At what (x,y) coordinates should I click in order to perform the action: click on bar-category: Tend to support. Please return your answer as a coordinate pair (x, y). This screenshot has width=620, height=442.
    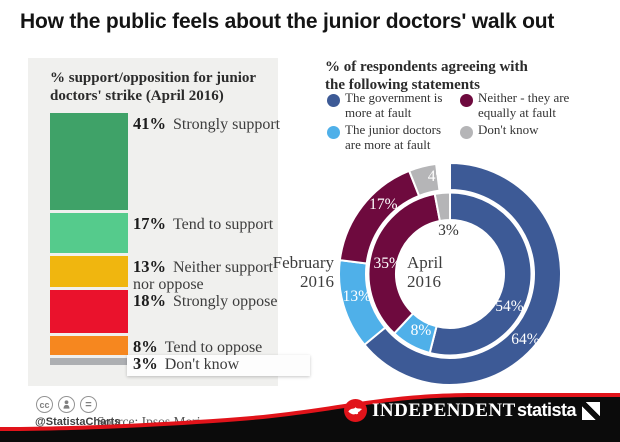
    Looking at the image, I should click on (223, 224).